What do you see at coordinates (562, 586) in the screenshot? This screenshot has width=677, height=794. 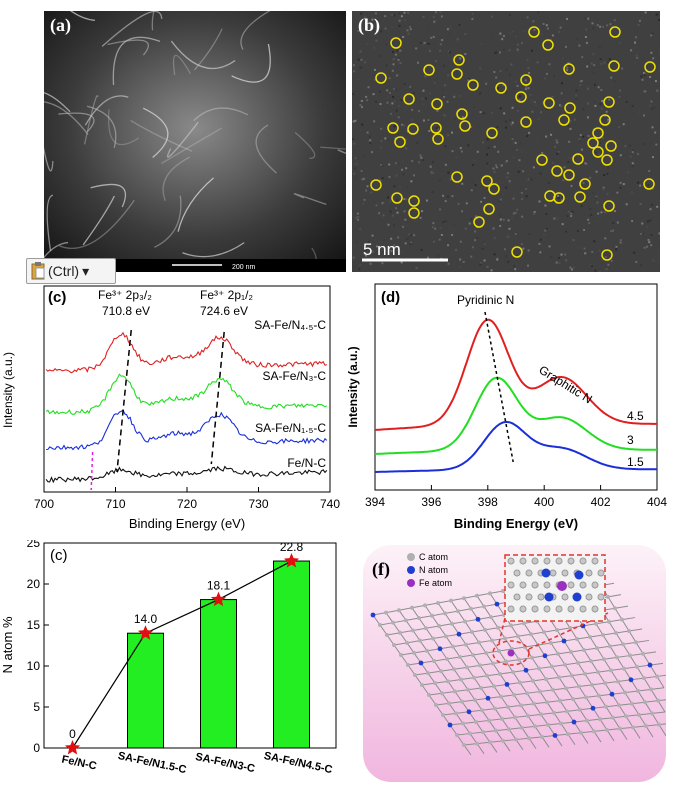 I see `fe-atom` at bounding box center [562, 586].